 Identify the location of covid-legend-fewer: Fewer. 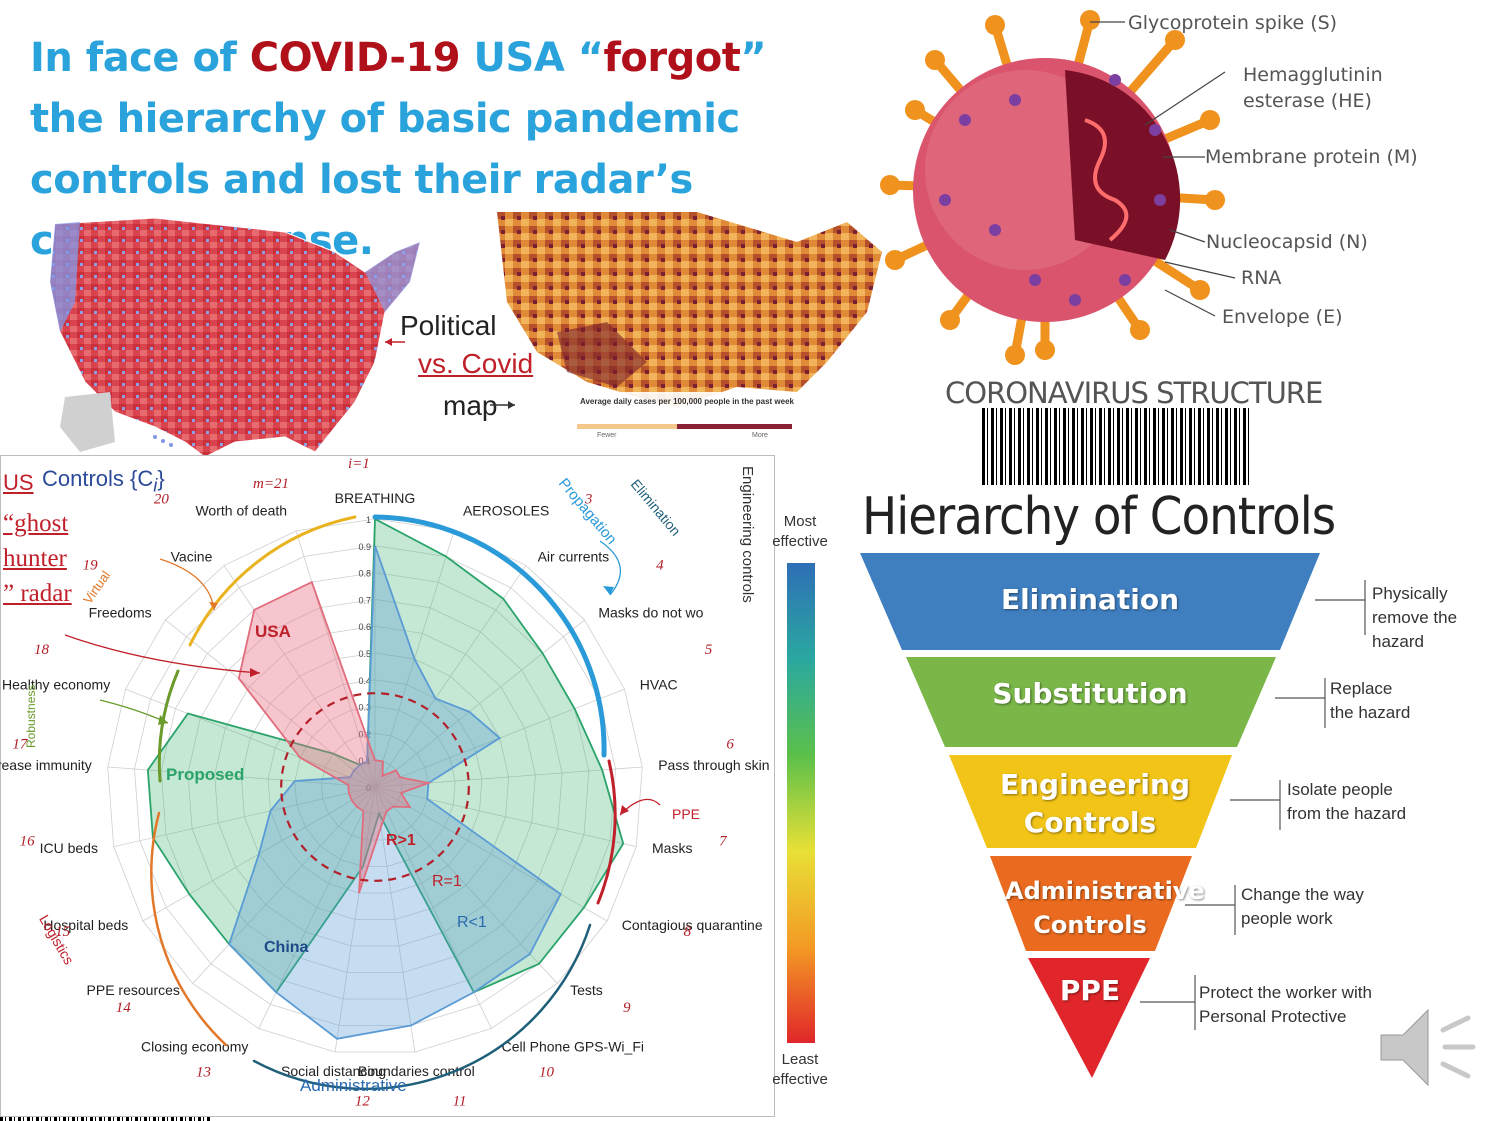
(607, 435).